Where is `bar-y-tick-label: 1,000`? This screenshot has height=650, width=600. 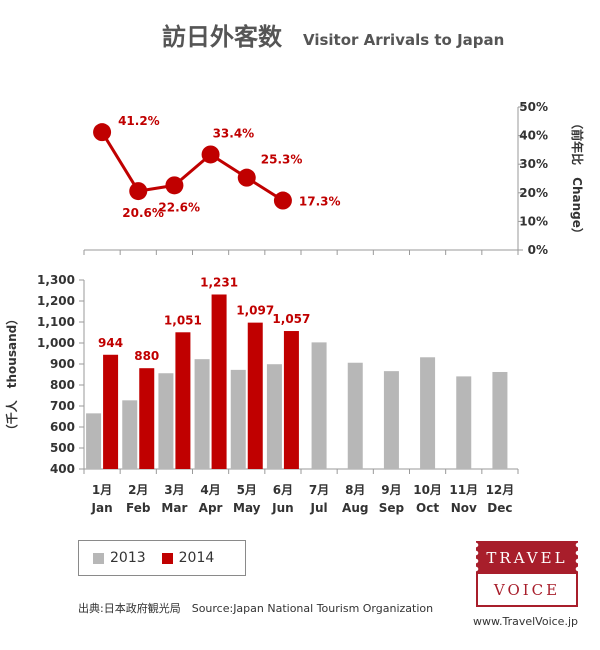 bar-y-tick-label: 1,000 is located at coordinates (56, 343).